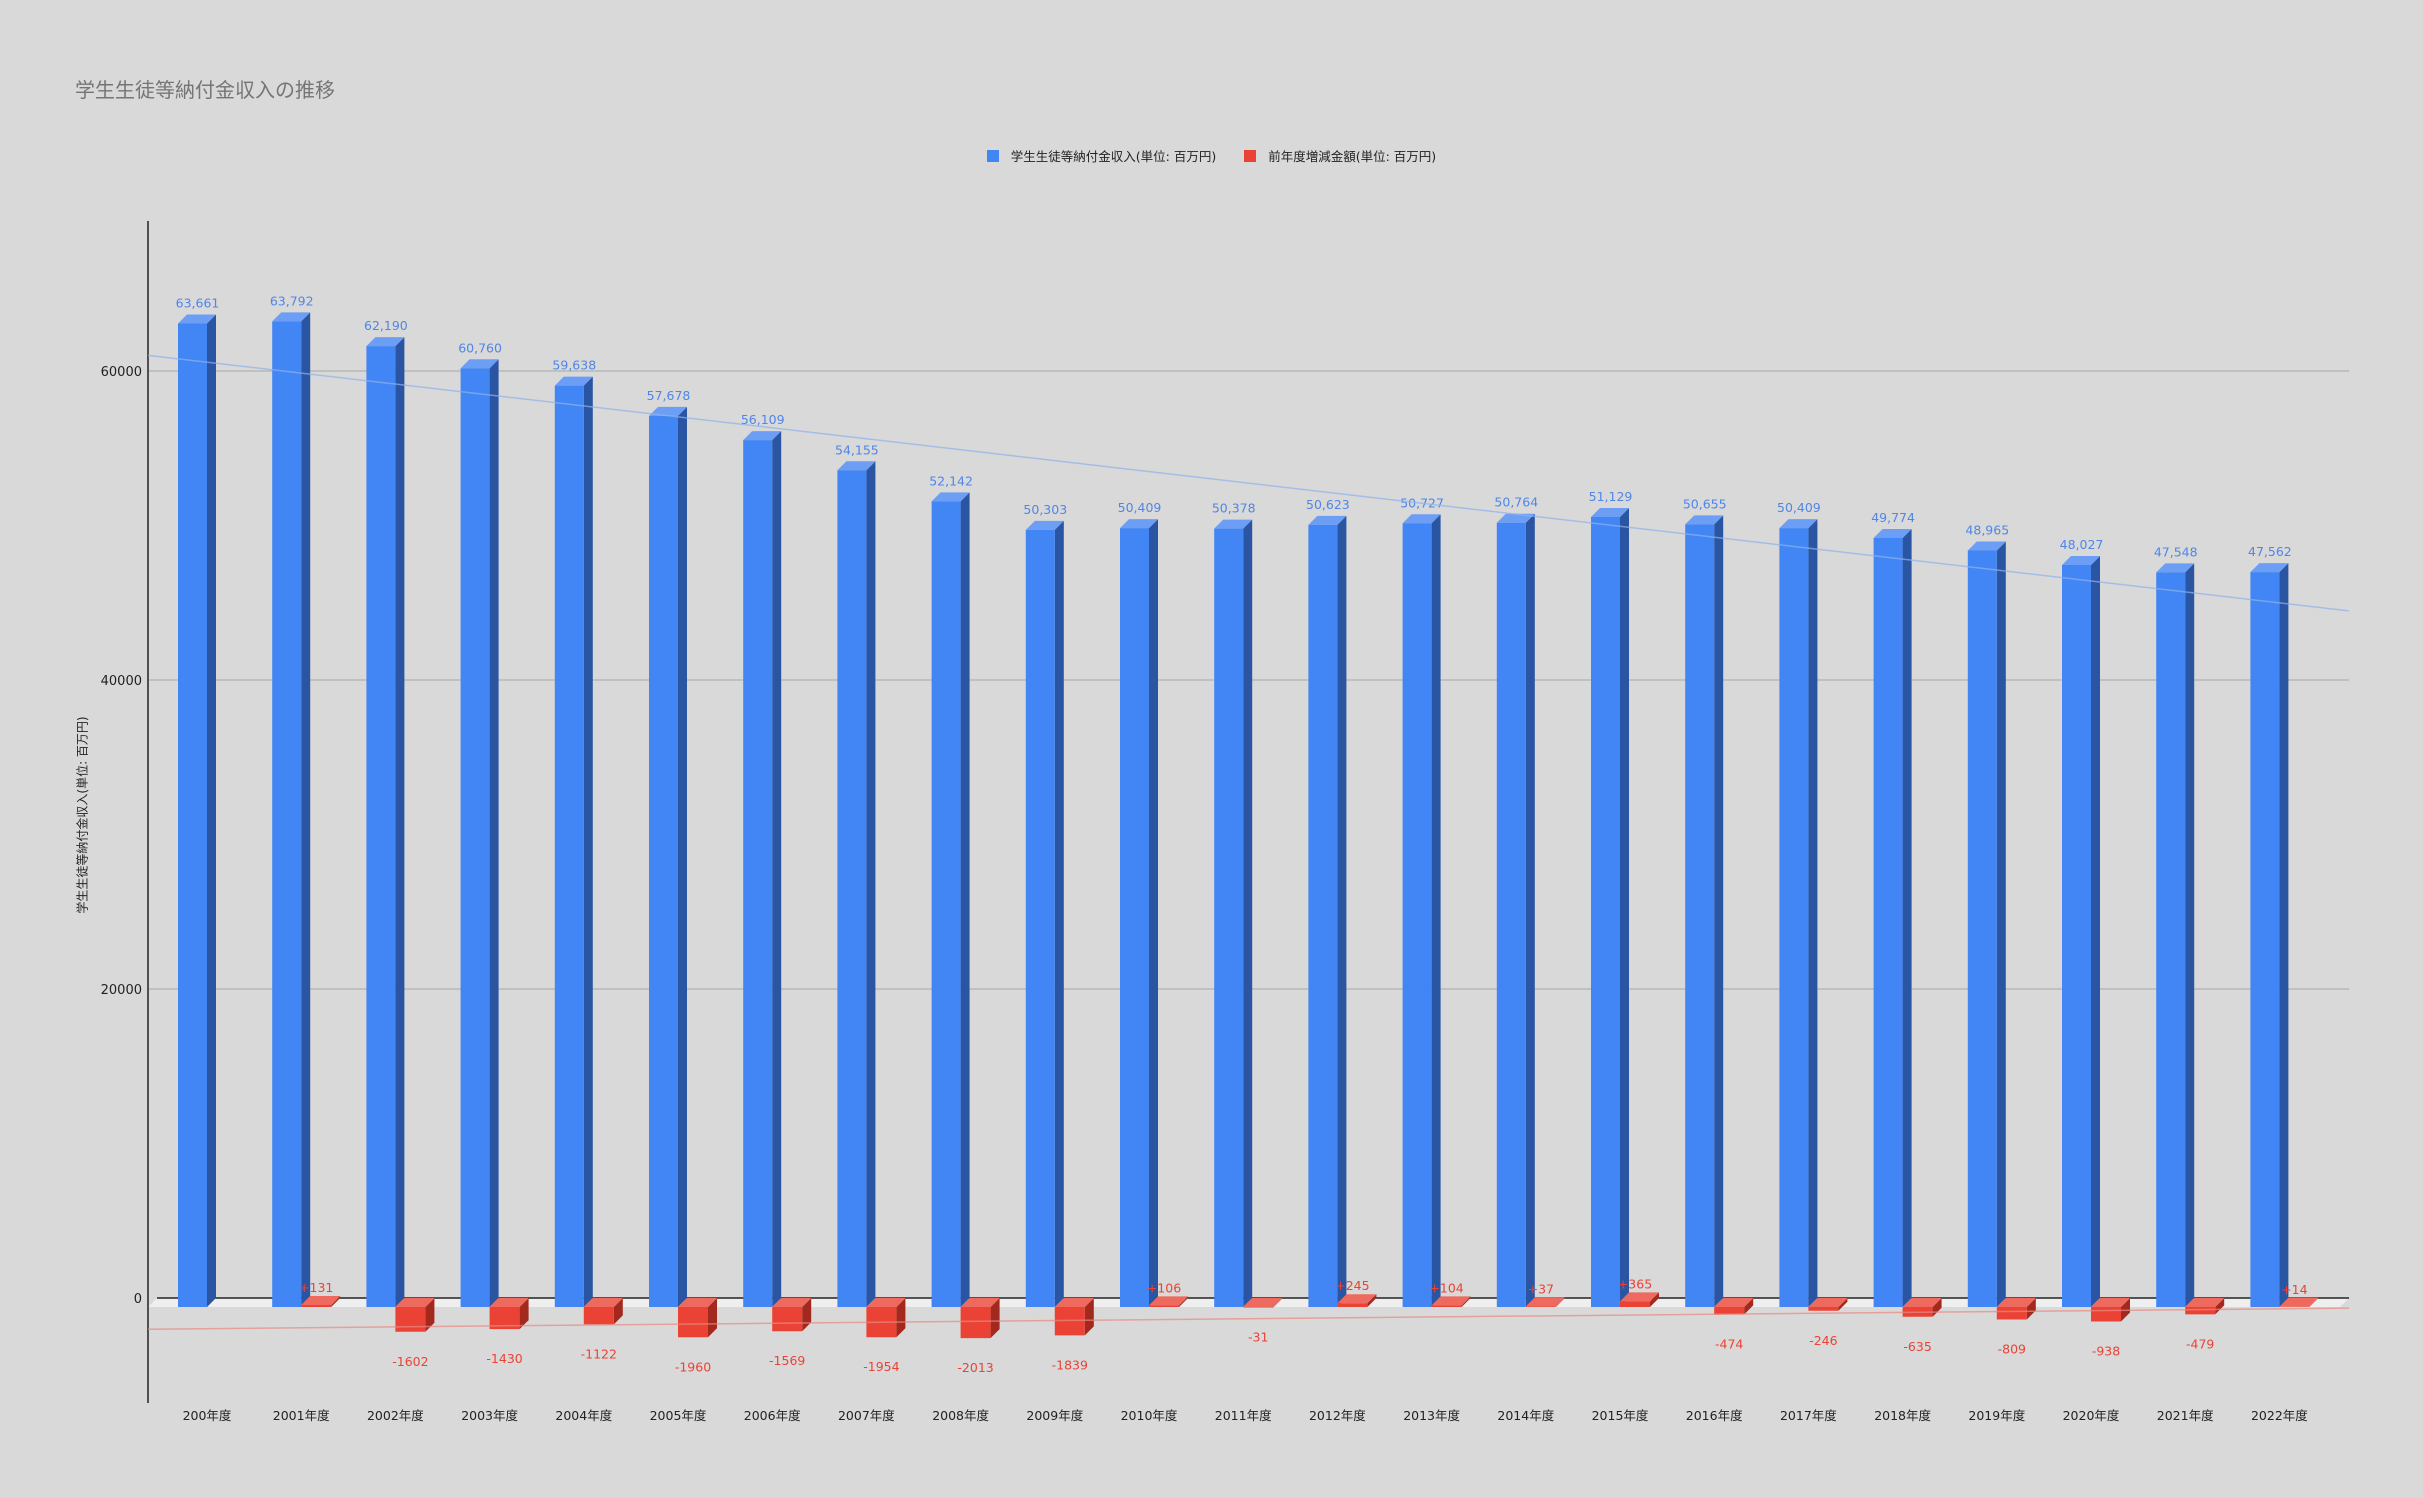  Describe the element at coordinates (2200, 1343) in the screenshot. I see `data-label-change: -479` at that location.